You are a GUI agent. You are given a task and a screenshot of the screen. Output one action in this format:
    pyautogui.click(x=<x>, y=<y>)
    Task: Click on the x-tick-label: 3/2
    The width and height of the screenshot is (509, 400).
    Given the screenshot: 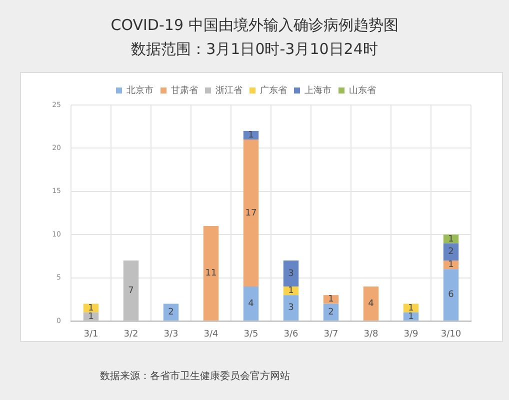 What is the action you would take?
    pyautogui.click(x=131, y=335)
    